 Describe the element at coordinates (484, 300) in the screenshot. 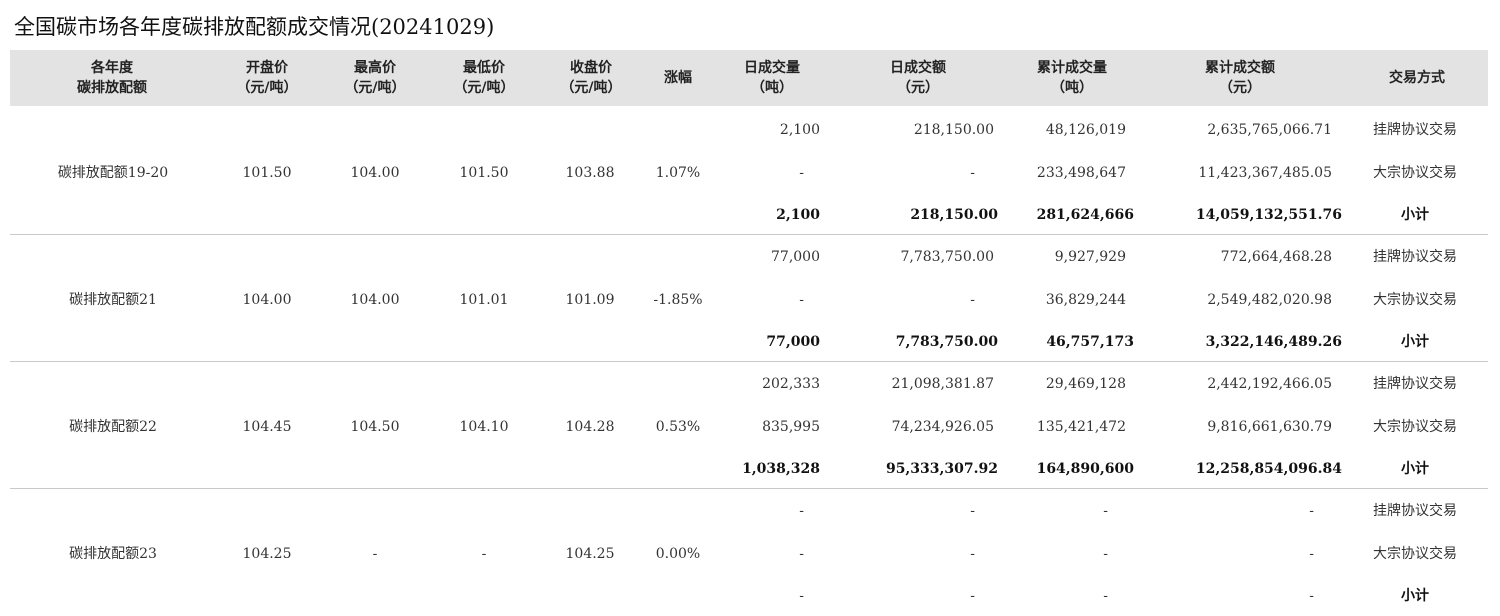

I see `low-price: 101.01` at that location.